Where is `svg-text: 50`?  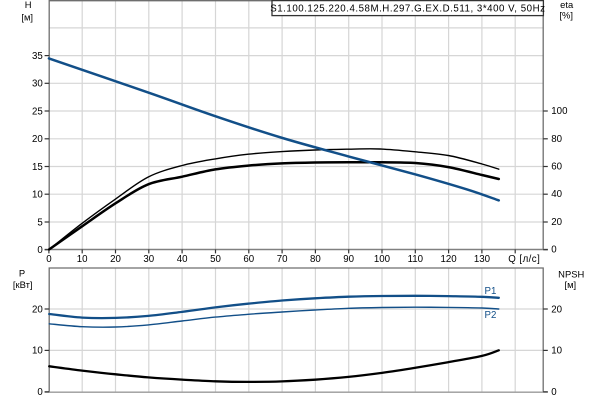
svg-text: 50 is located at coordinates (215, 259).